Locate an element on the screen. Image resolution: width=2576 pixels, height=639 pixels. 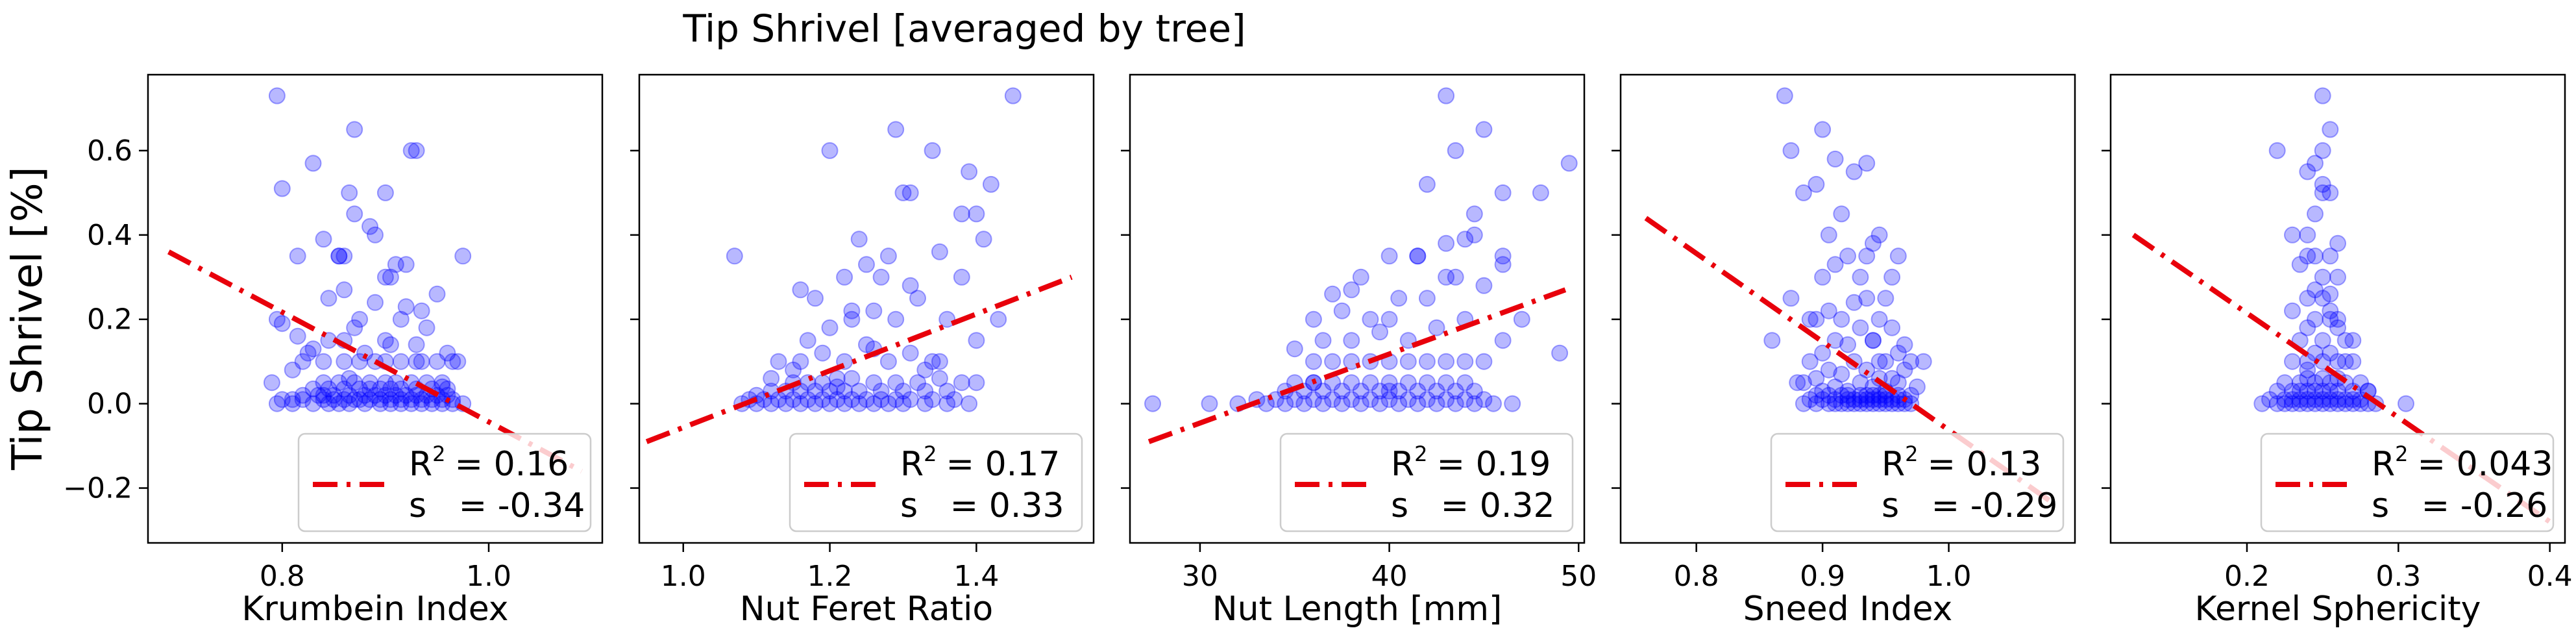
legend-slope-text: s = 0.33 is located at coordinates (982, 505).